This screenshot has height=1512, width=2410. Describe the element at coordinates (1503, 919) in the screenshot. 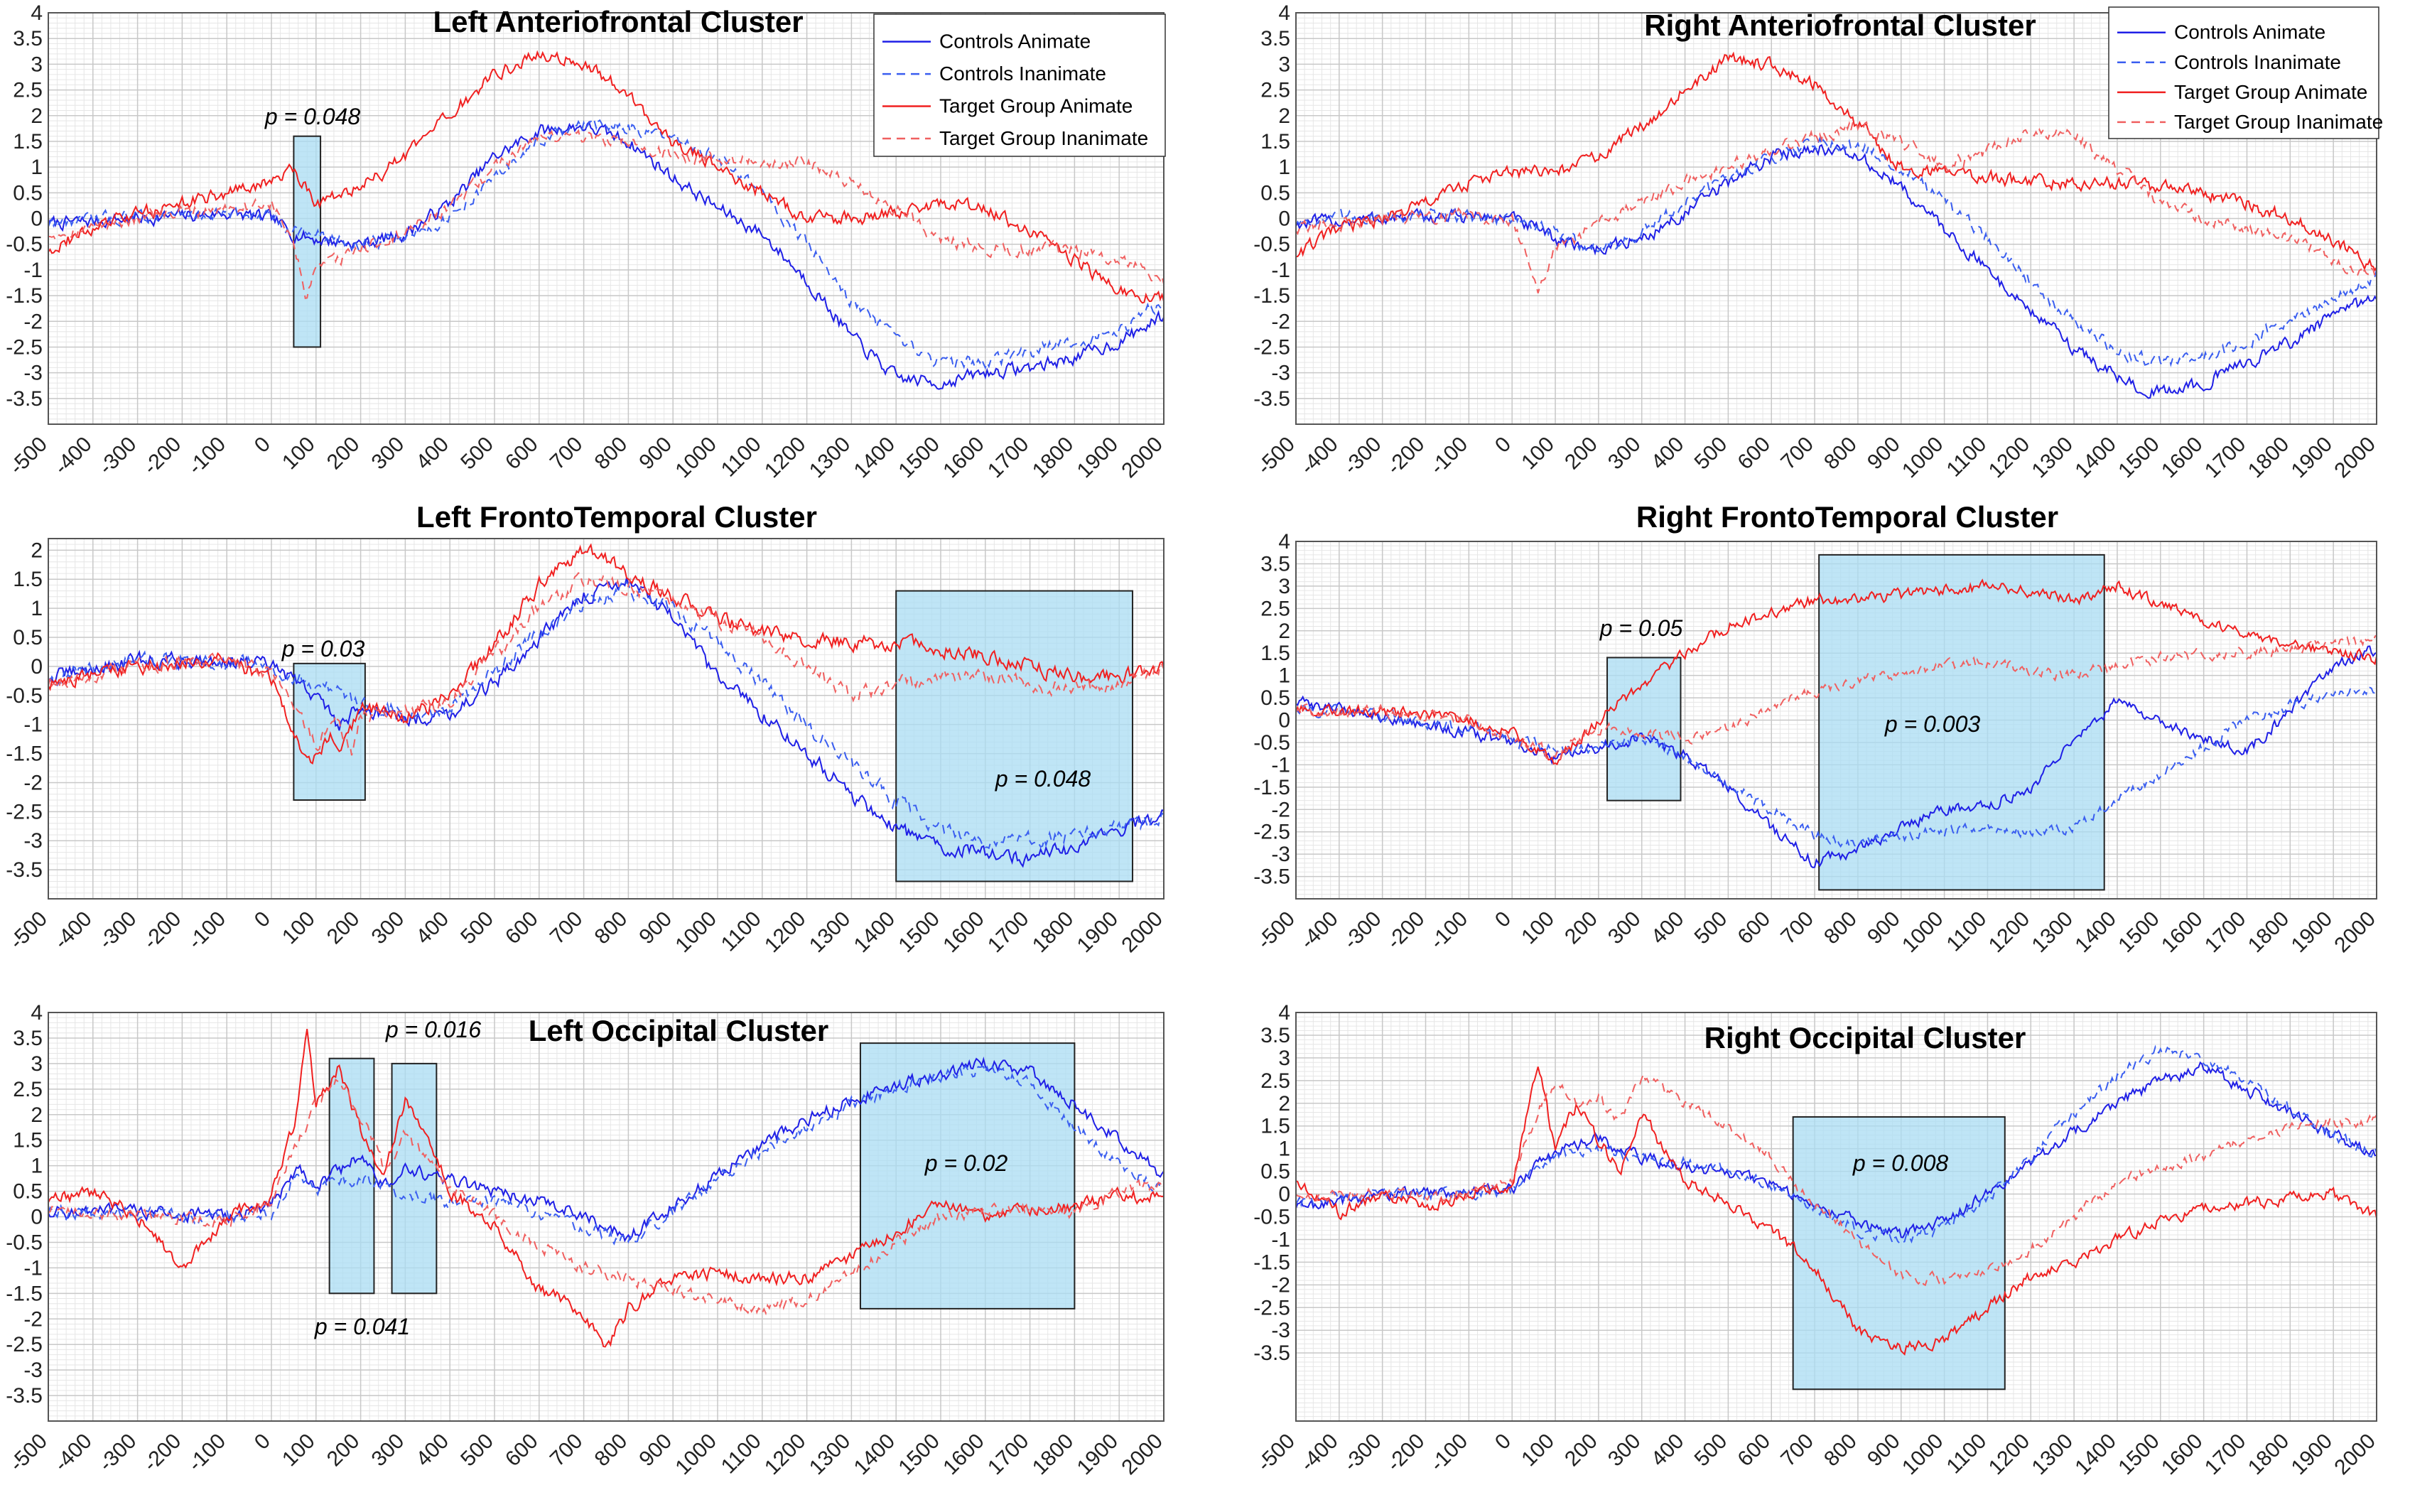

I see `x-tick-label: 0` at that location.